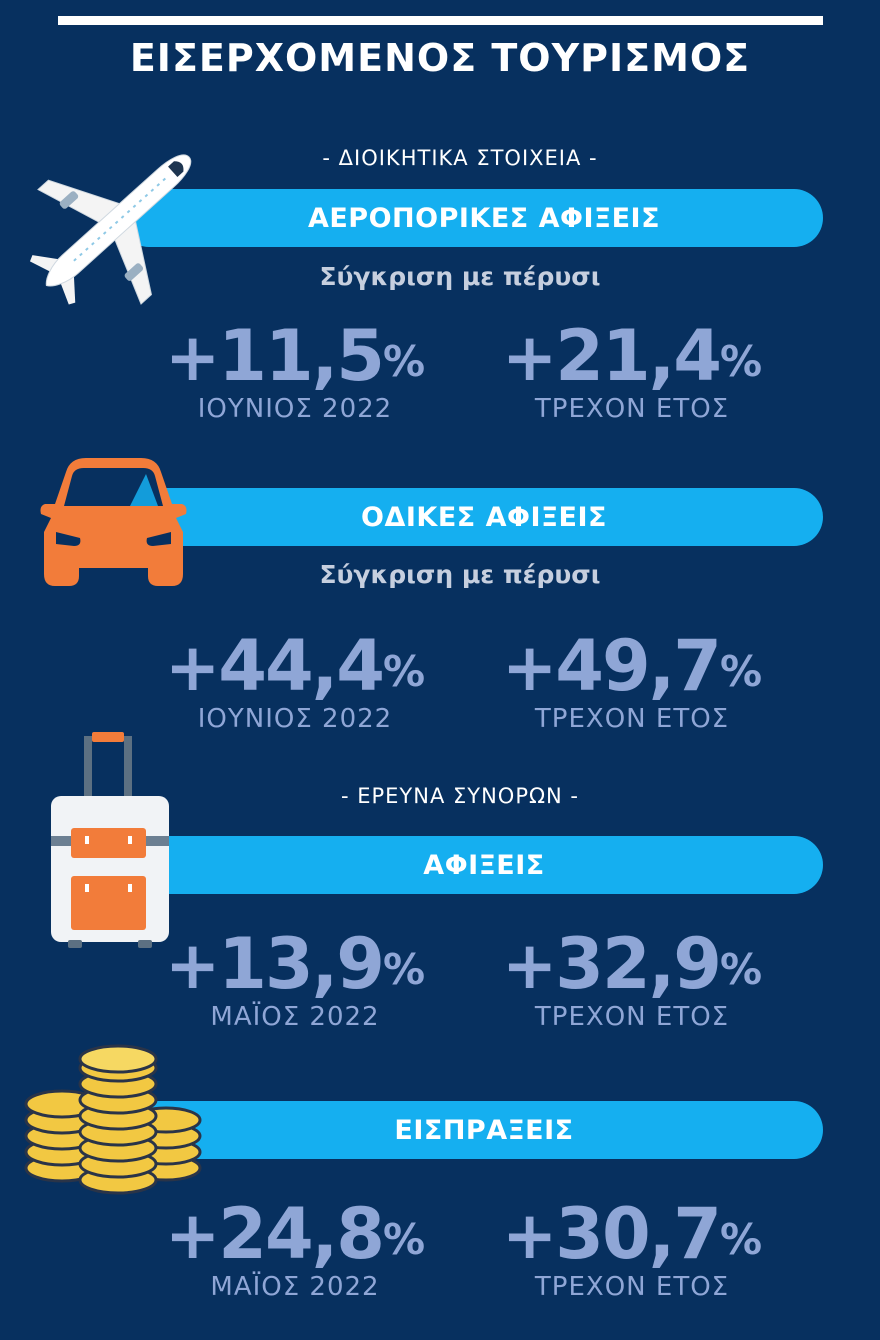 The width and height of the screenshot is (880, 1340). Describe the element at coordinates (295, 666) in the screenshot. I see `stat-value: +44,4%` at that location.